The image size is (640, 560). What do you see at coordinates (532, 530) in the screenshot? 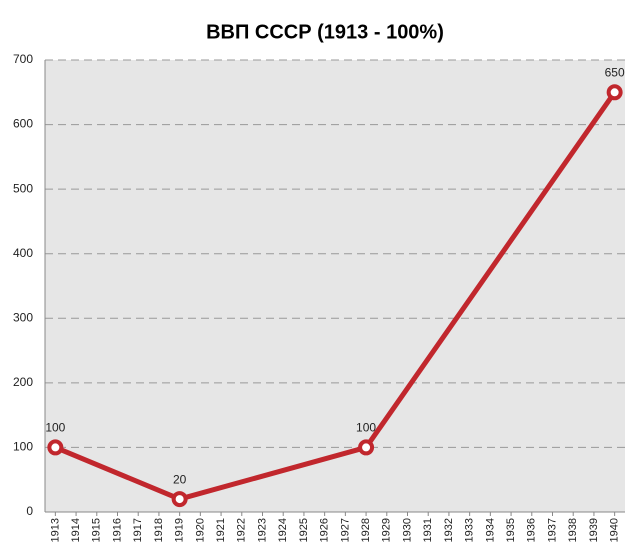
I see `x-tick-label: 1936` at bounding box center [532, 530].